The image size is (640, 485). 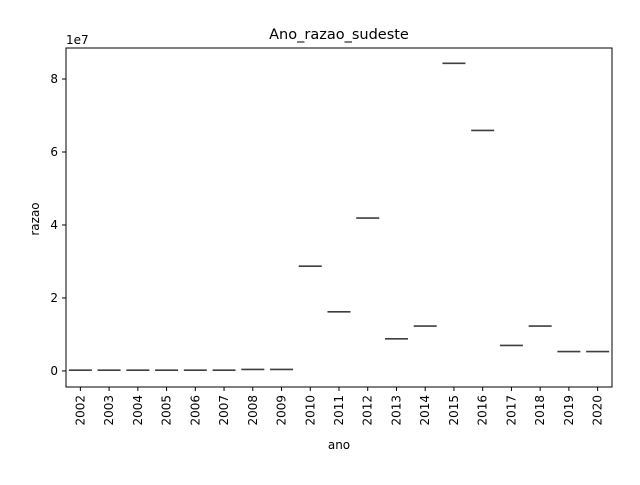 I want to click on x-tick-label: 2020, so click(x=598, y=410).